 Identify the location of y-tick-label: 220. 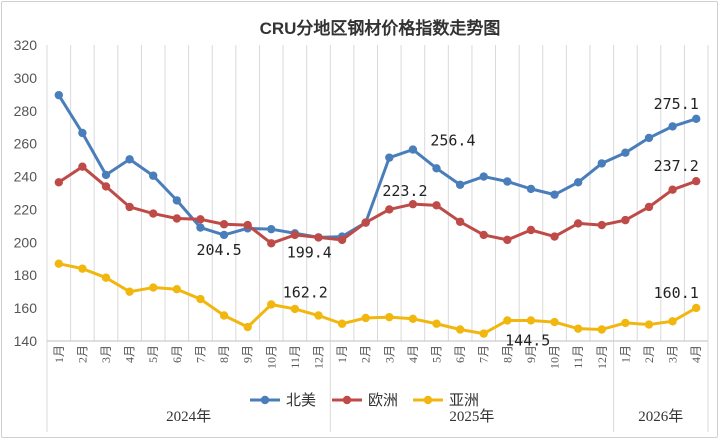
(26, 209).